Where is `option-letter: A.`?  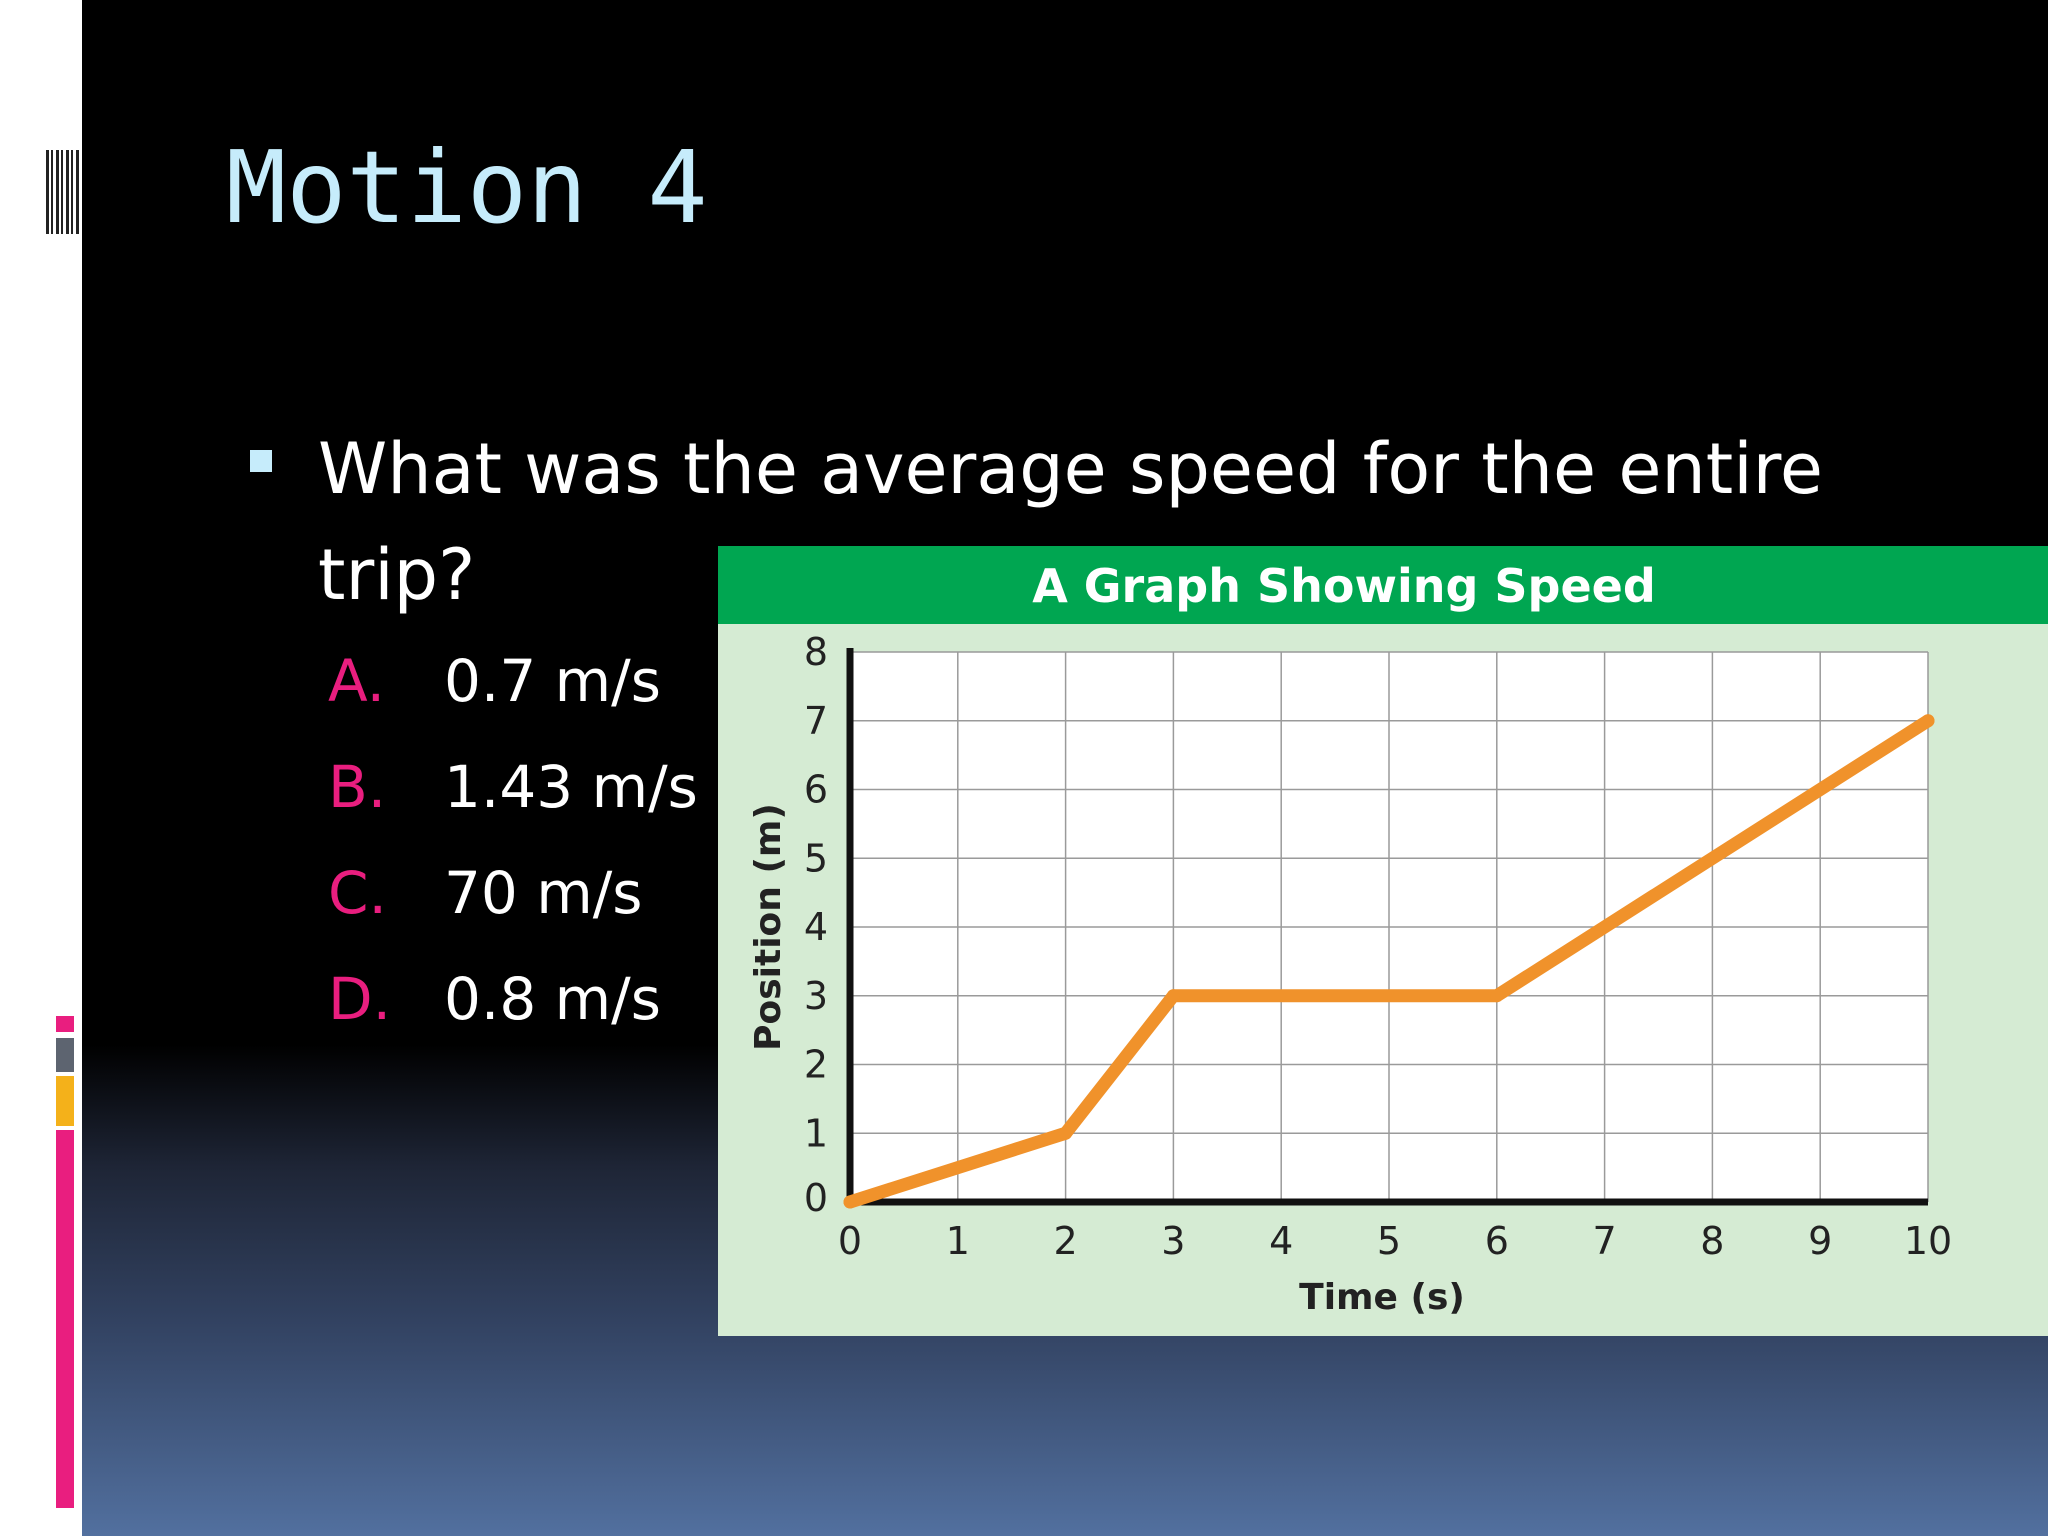 option-letter: A. is located at coordinates (357, 681).